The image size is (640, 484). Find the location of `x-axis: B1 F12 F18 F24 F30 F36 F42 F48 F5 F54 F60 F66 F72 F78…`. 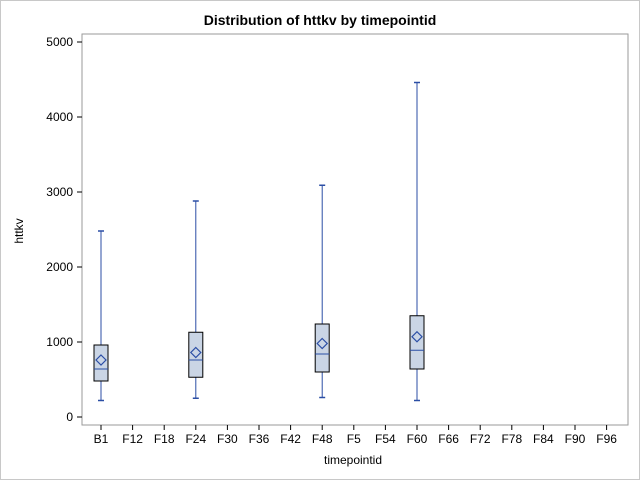

x-axis: B1 F12 F18 F24 F30 F36 F42 F48 F5 F54 F60 F66 F72 F78… is located at coordinates (355, 435).